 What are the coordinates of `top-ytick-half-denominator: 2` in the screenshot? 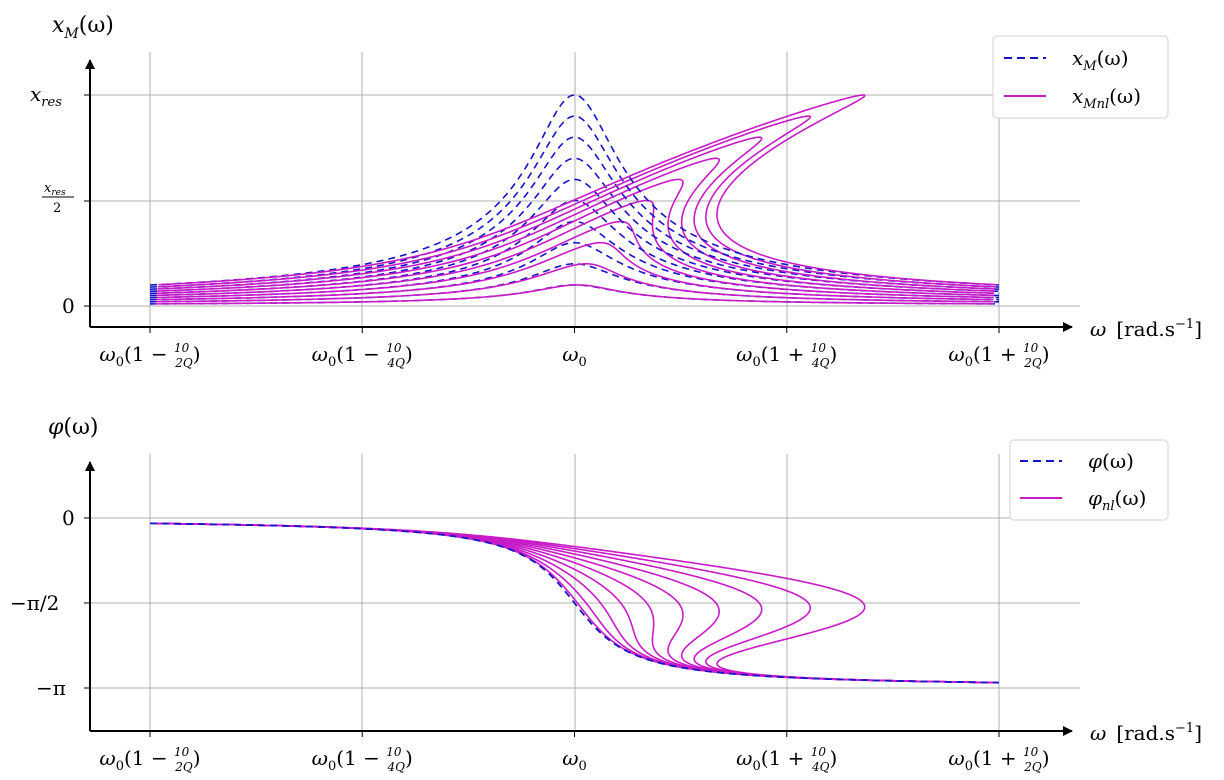 It's located at (57, 208).